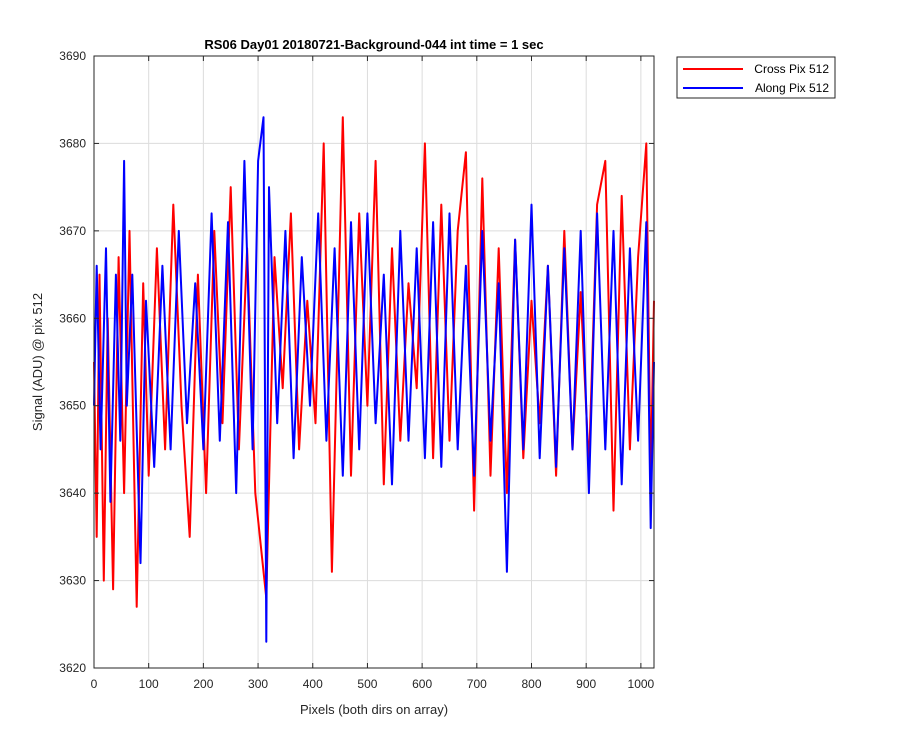 The image size is (900, 750). I want to click on y-tick-label: 3670, so click(72, 231).